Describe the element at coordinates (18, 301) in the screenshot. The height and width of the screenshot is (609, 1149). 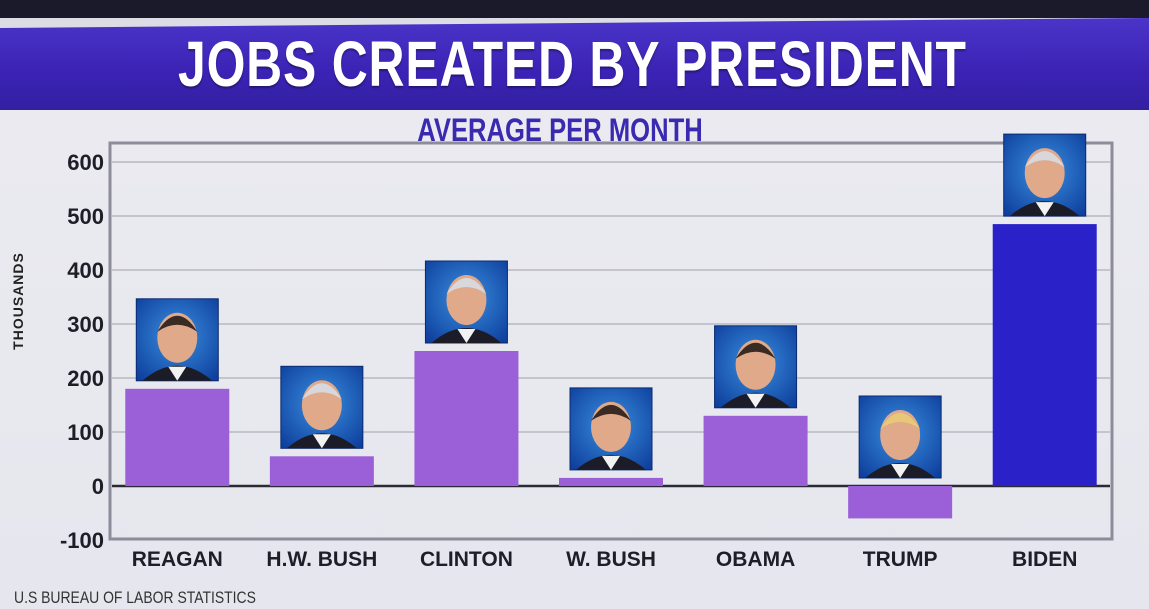
I see `y-axis-label: THOUSANDS` at that location.